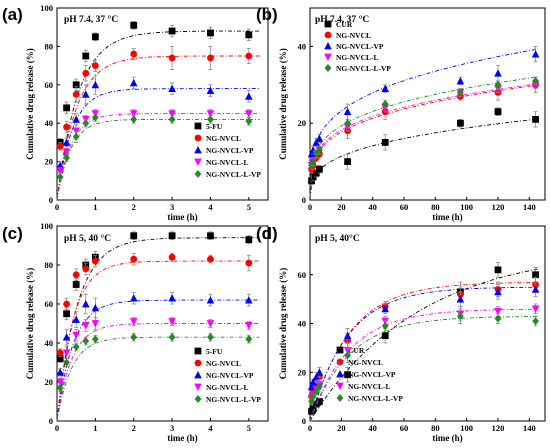 The width and height of the screenshot is (550, 448). What do you see at coordinates (134, 207) in the screenshot?
I see `x-tick-label: 2` at bounding box center [134, 207].